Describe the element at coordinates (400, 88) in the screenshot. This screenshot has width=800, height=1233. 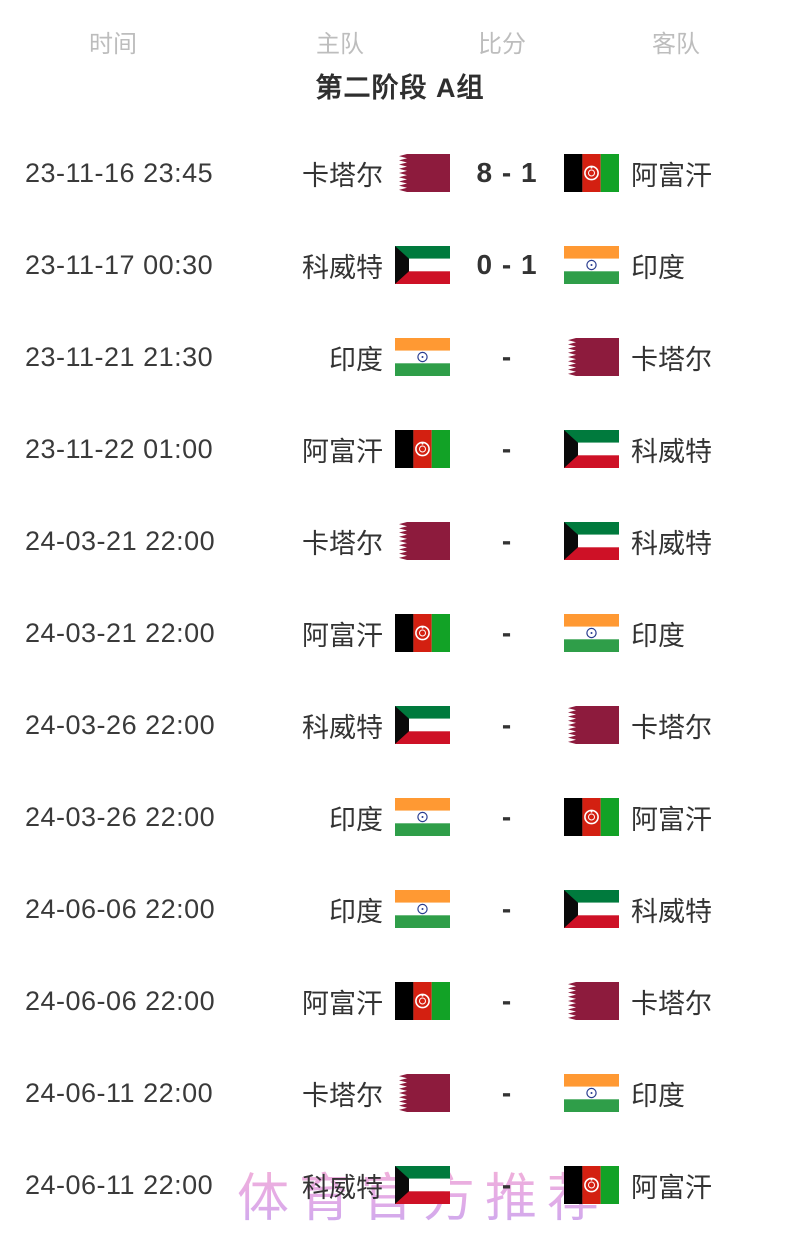
I see `group-title: 第二阶段 A组` at that location.